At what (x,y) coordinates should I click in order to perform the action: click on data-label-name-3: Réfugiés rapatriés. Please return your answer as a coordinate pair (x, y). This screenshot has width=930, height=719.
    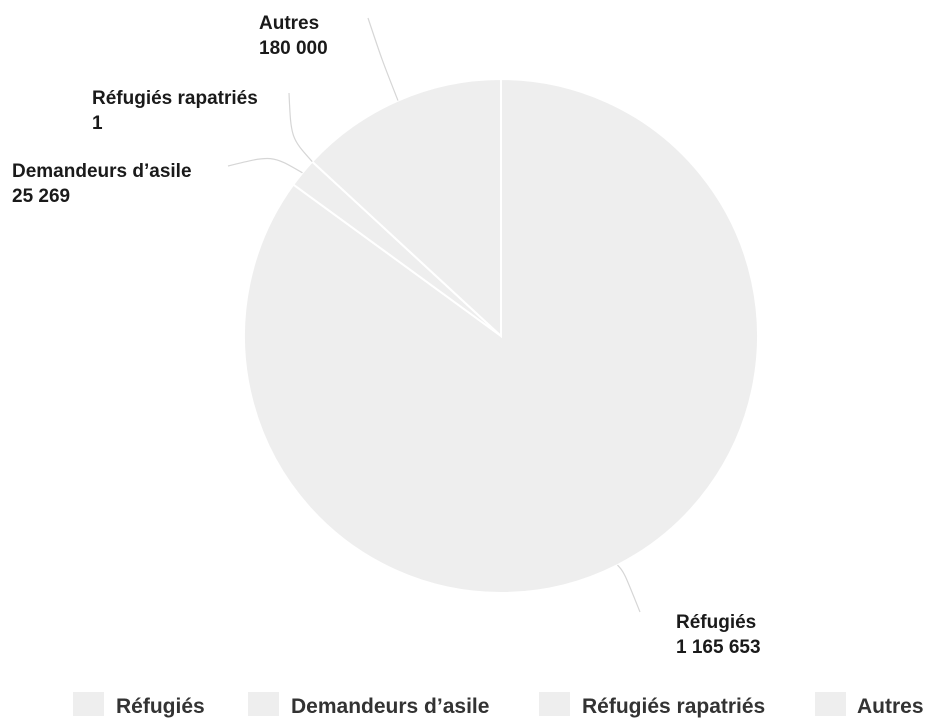
    Looking at the image, I should click on (175, 98).